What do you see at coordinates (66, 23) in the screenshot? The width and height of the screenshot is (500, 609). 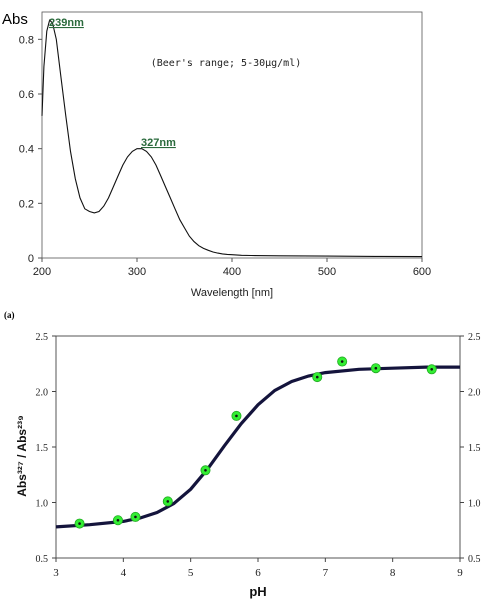 I see `peak-label-239nm: 239nm` at bounding box center [66, 23].